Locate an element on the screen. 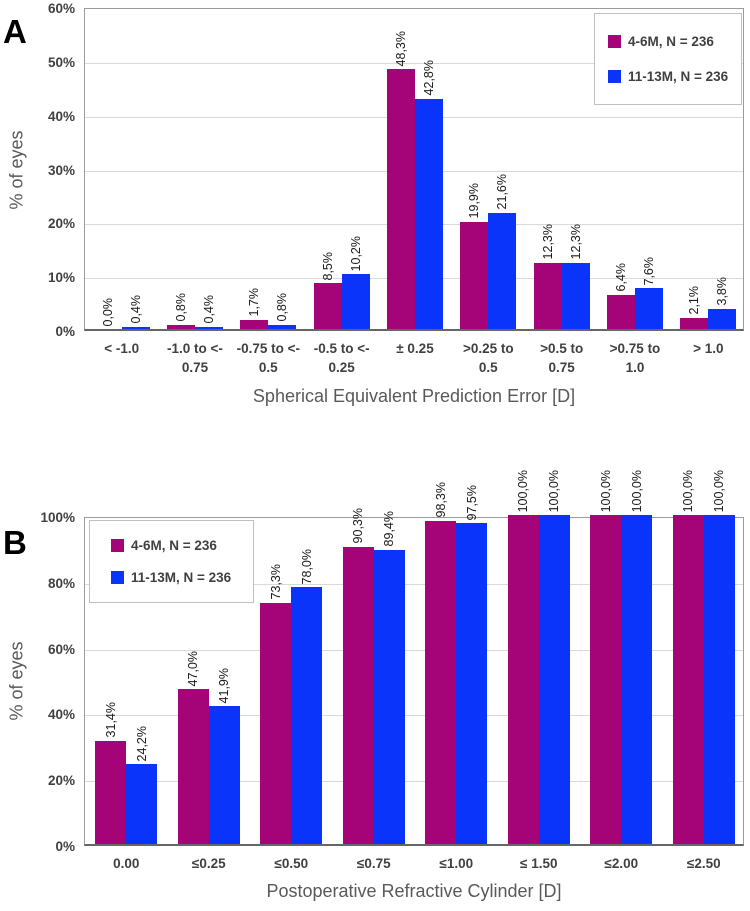 This screenshot has width=750, height=911. bar-value-label: 48,3% is located at coordinates (401, 48).